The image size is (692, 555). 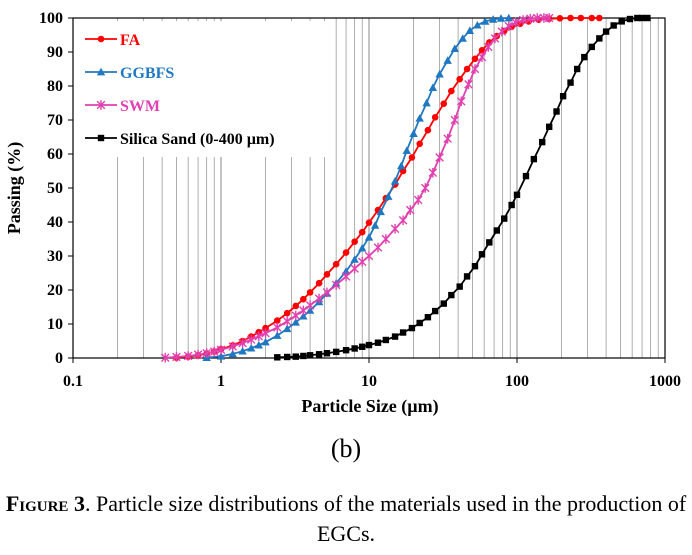 What do you see at coordinates (517, 381) in the screenshot?
I see `x-tick-label: 100` at bounding box center [517, 381].